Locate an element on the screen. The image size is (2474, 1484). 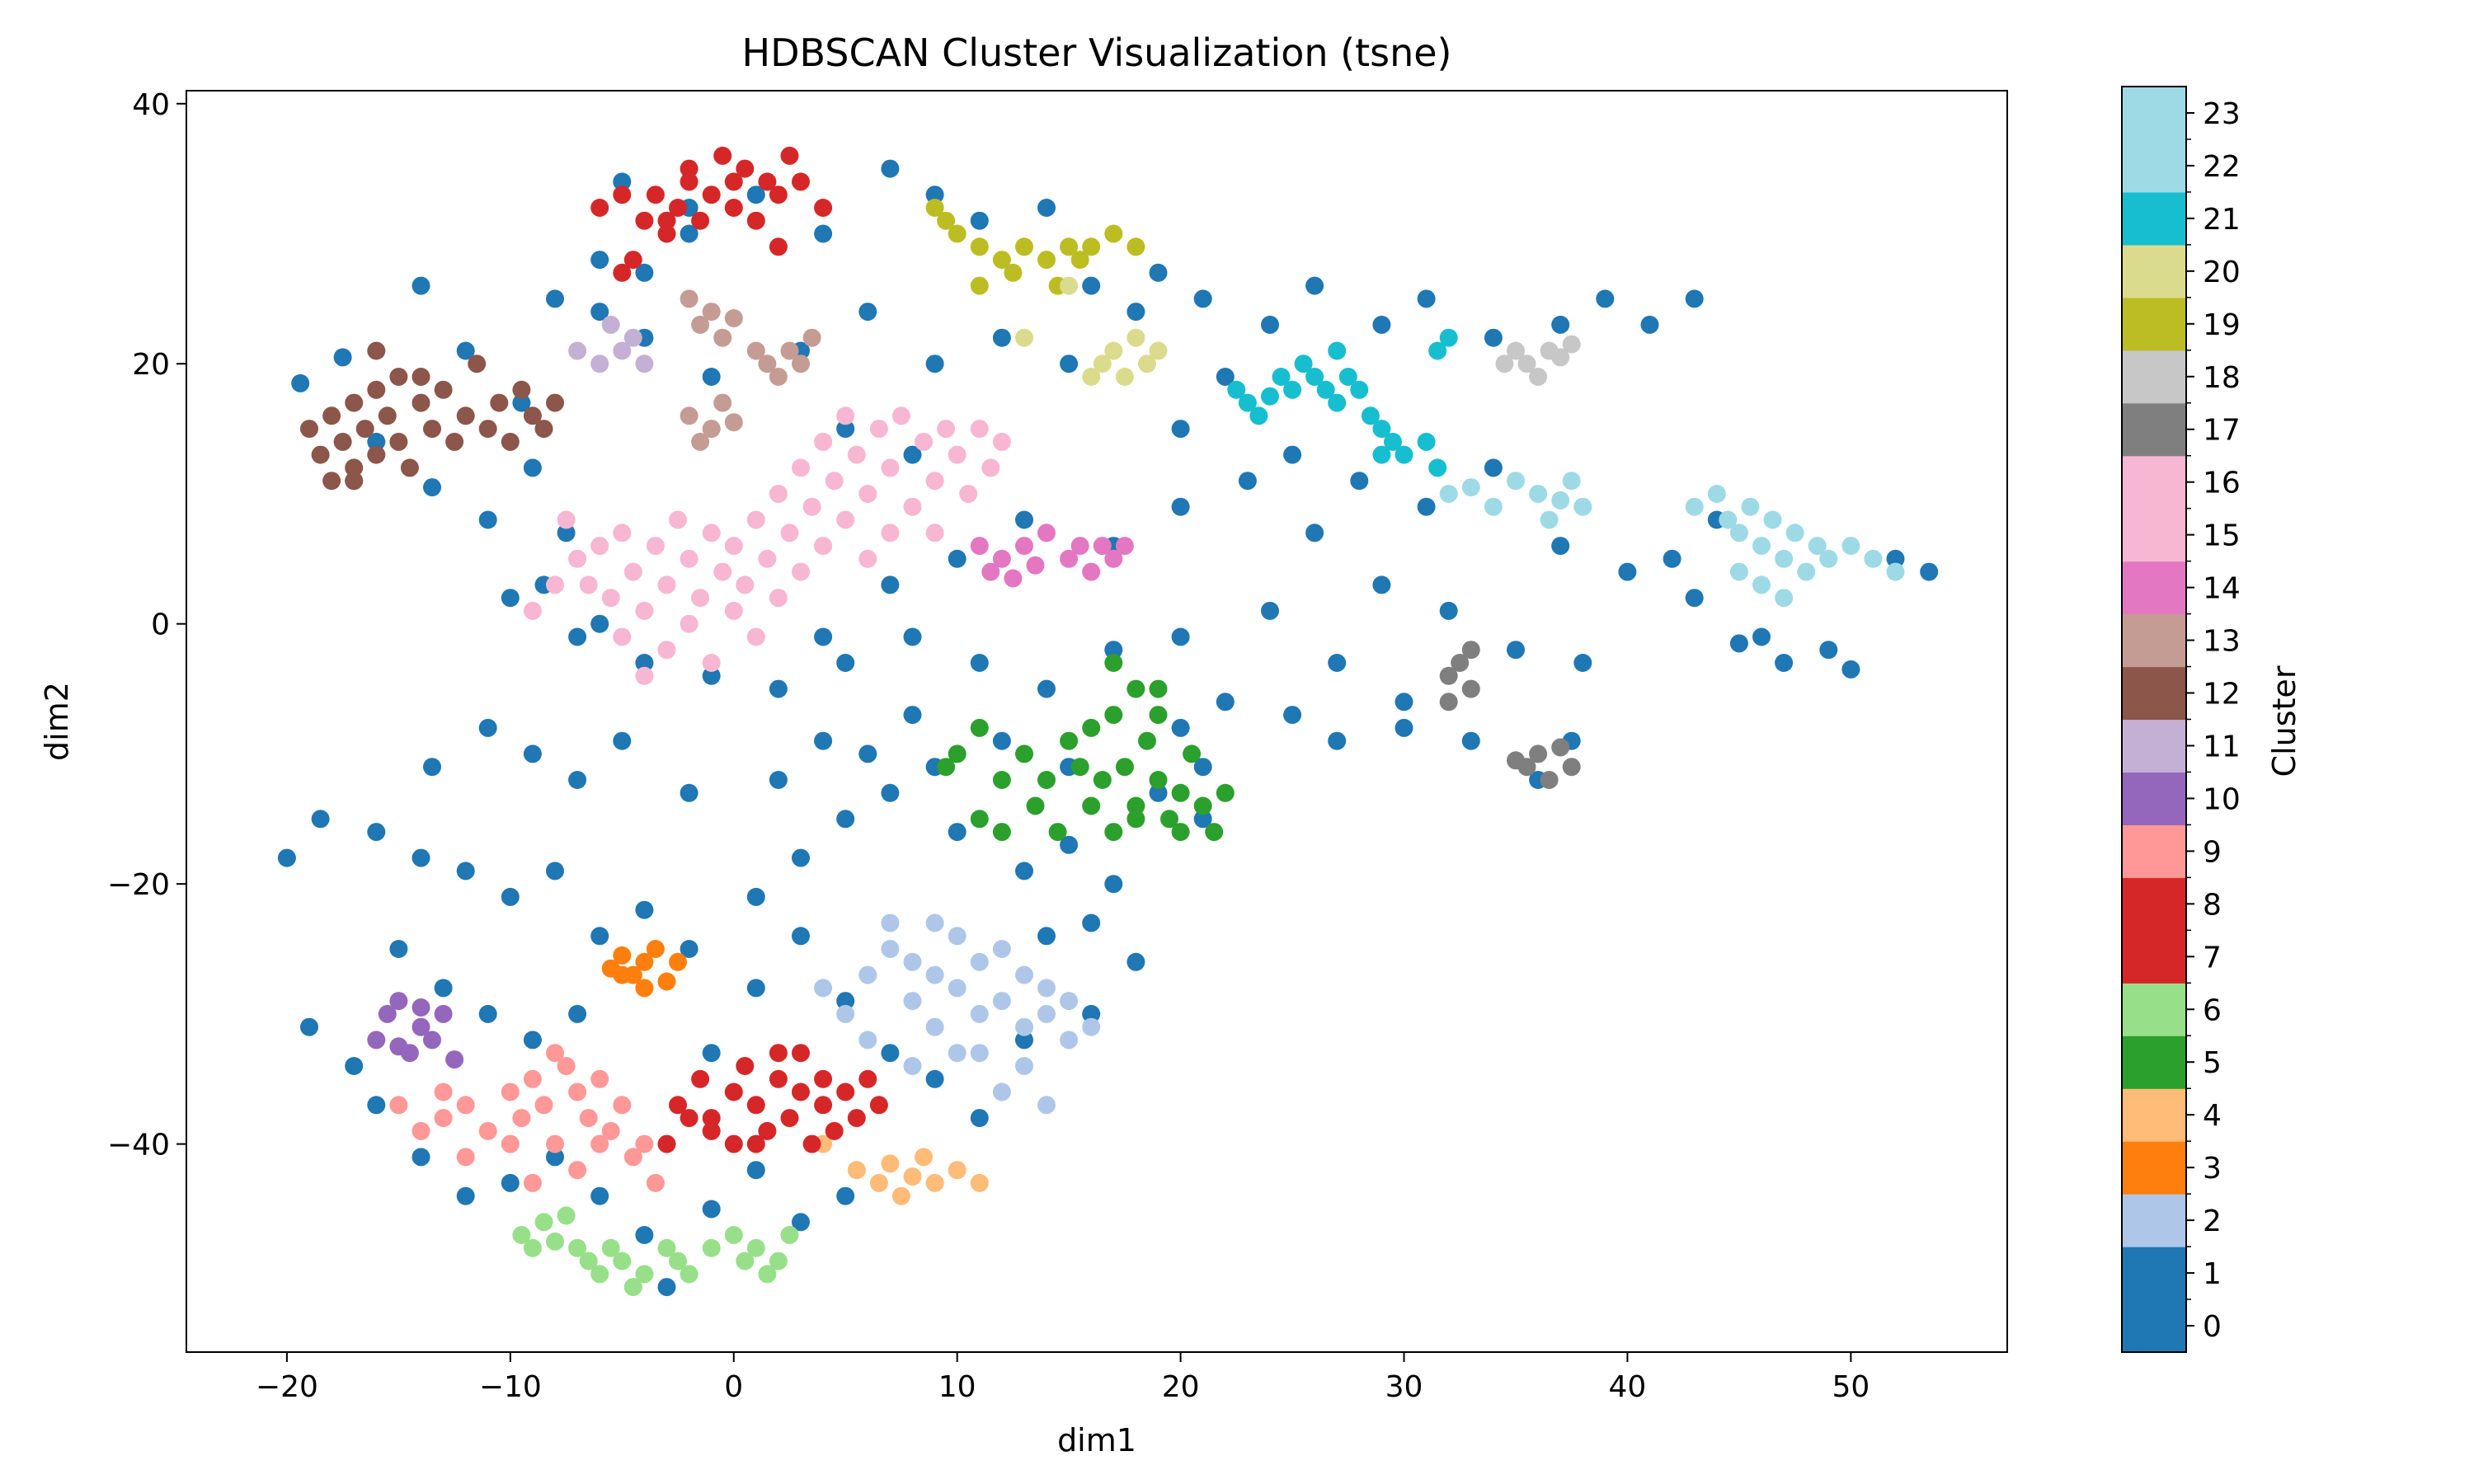
colorbar-tick-label: 15 is located at coordinates (2222, 536).